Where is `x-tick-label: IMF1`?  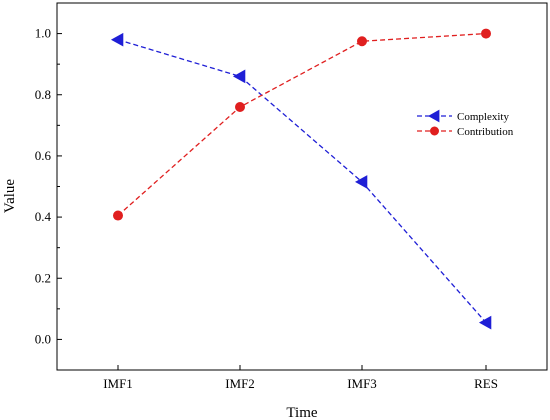
x-tick-label: IMF1 is located at coordinates (118, 383).